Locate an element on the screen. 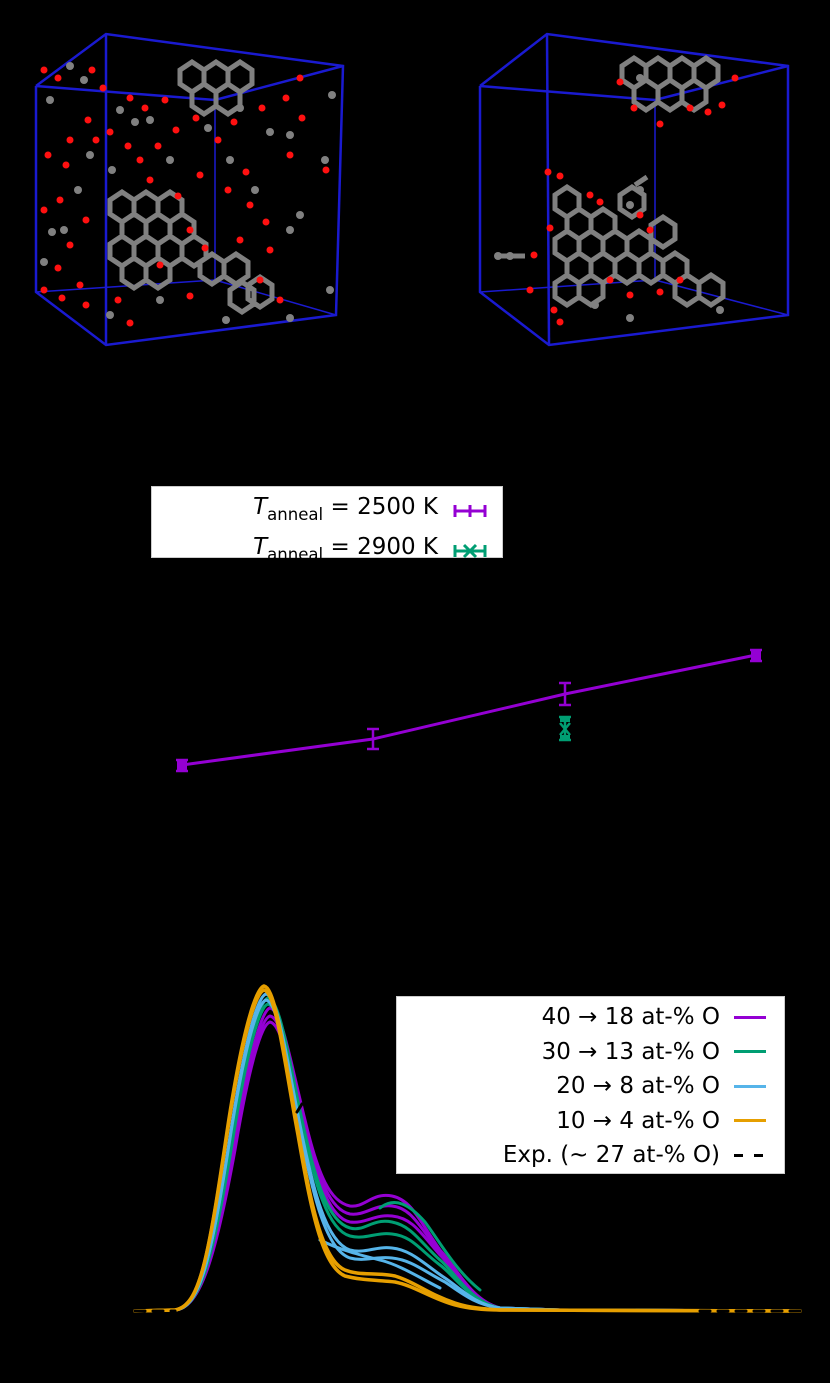 Image resolution: width=830 pixels, height=1383 pixels. legend-entry-40-18: 40 → 18 at-% O is located at coordinates (581, 1017).